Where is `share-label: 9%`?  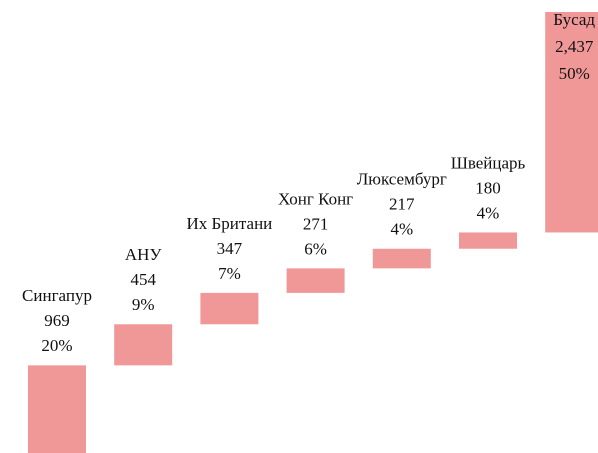 share-label: 9% is located at coordinates (143, 304).